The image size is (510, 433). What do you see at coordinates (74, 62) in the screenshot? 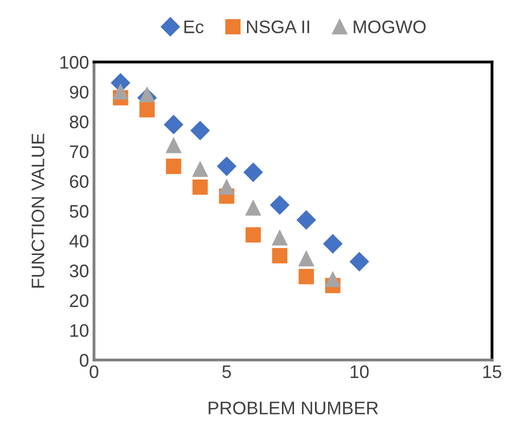
I see `y-tick-label: 100` at bounding box center [74, 62].